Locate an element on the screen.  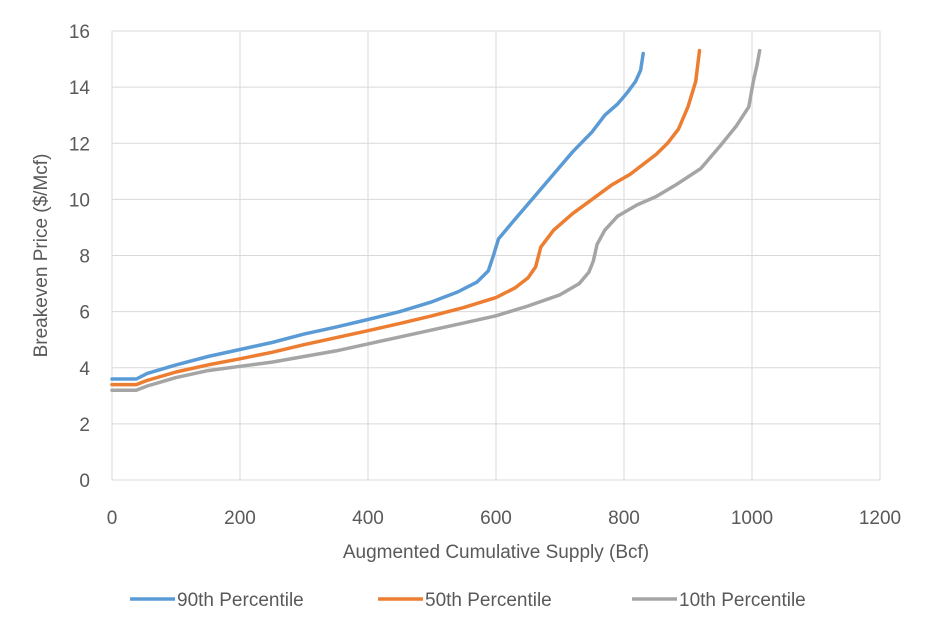
legend-label-90th-percentile: 90th Percentile is located at coordinates (240, 600).